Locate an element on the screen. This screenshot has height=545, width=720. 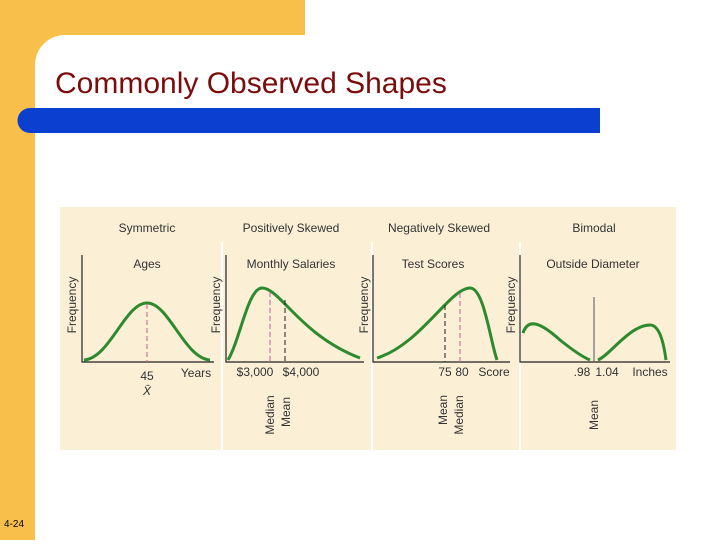
x-label: $4,000 is located at coordinates (301, 372).